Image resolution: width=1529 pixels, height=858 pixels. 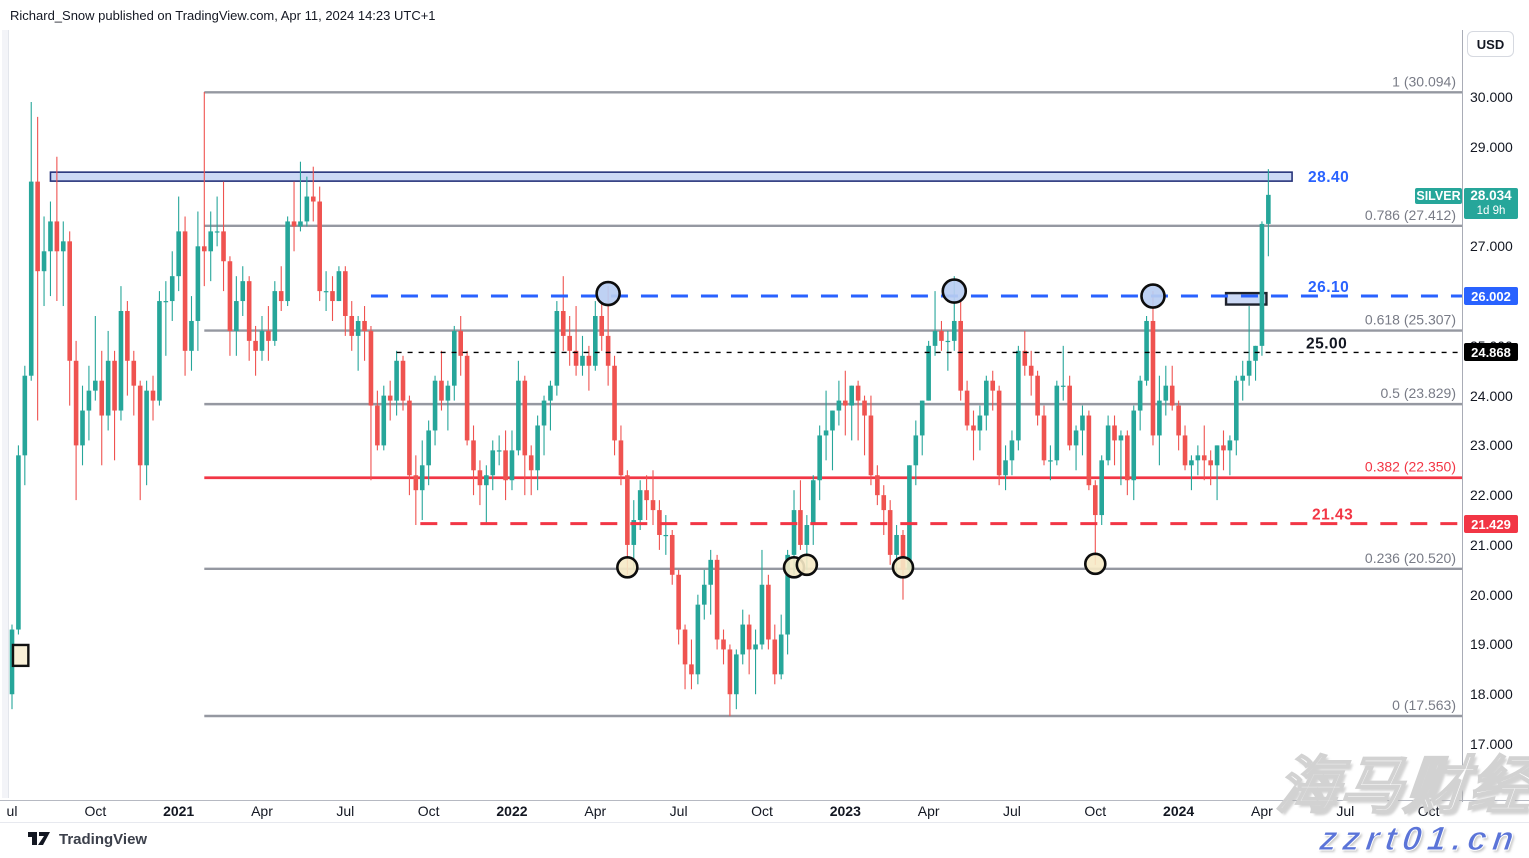 I want to click on tradingview-logo: TradingView, so click(x=87, y=839).